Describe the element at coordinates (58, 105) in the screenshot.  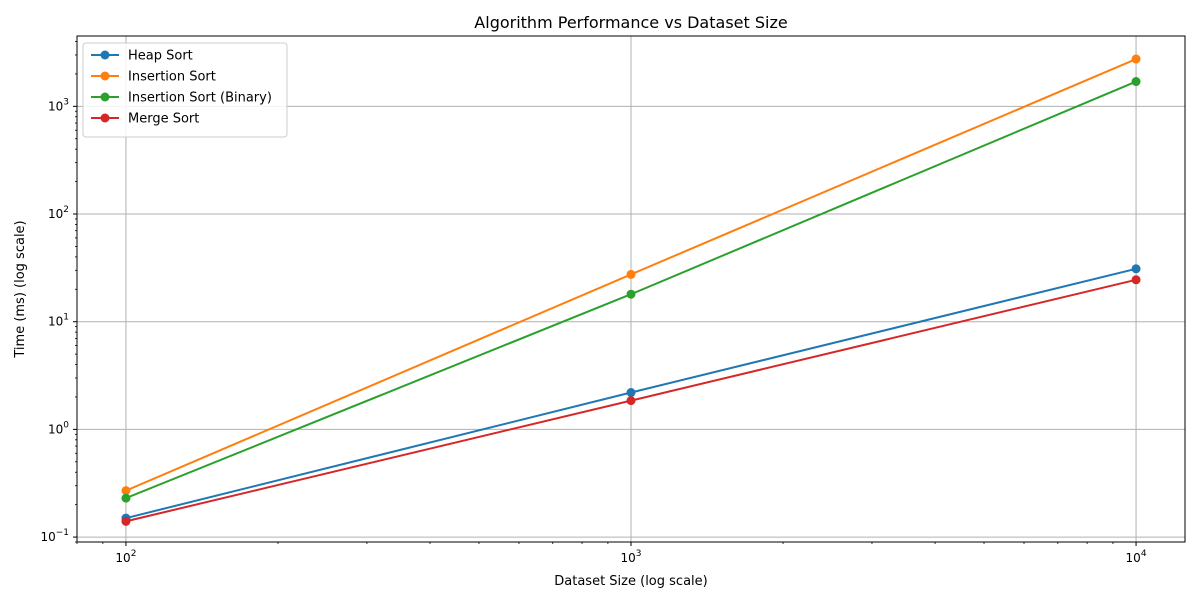
I see `y-tick-label: 10³` at that location.